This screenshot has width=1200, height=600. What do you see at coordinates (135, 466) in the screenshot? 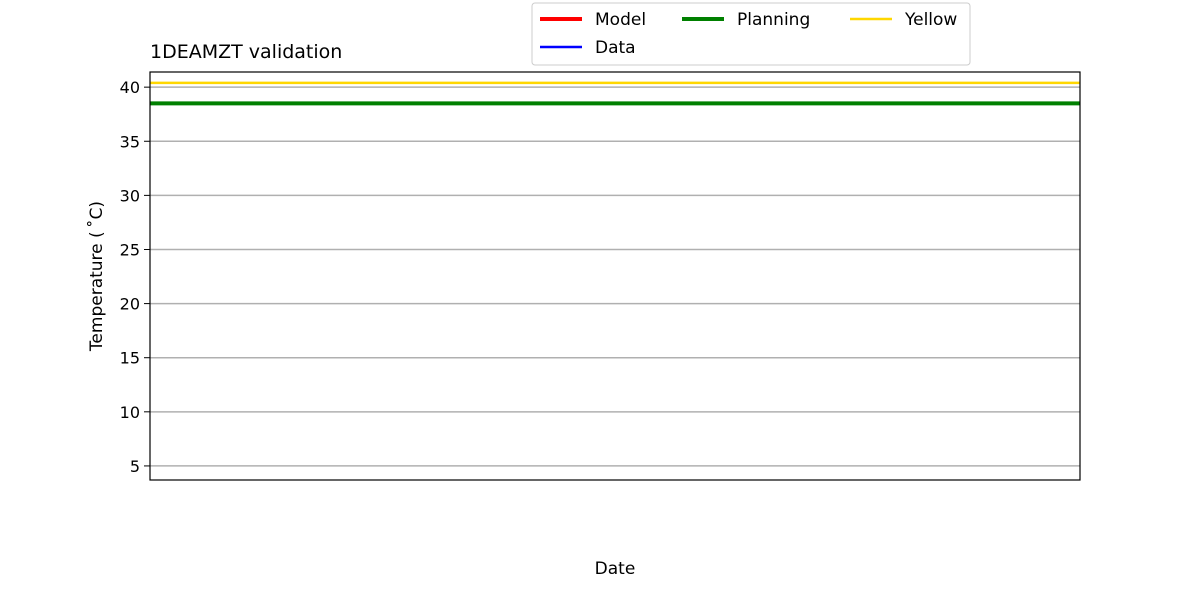
I see `y-tick-label: 5` at bounding box center [135, 466].